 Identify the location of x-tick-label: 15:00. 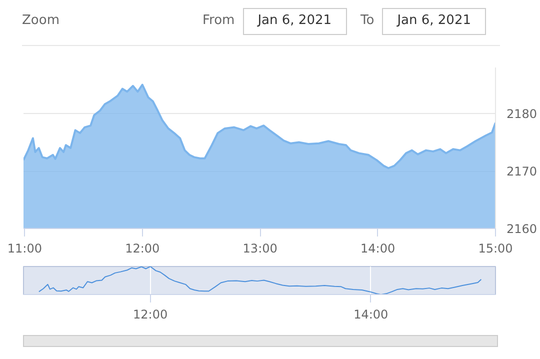
(495, 249).